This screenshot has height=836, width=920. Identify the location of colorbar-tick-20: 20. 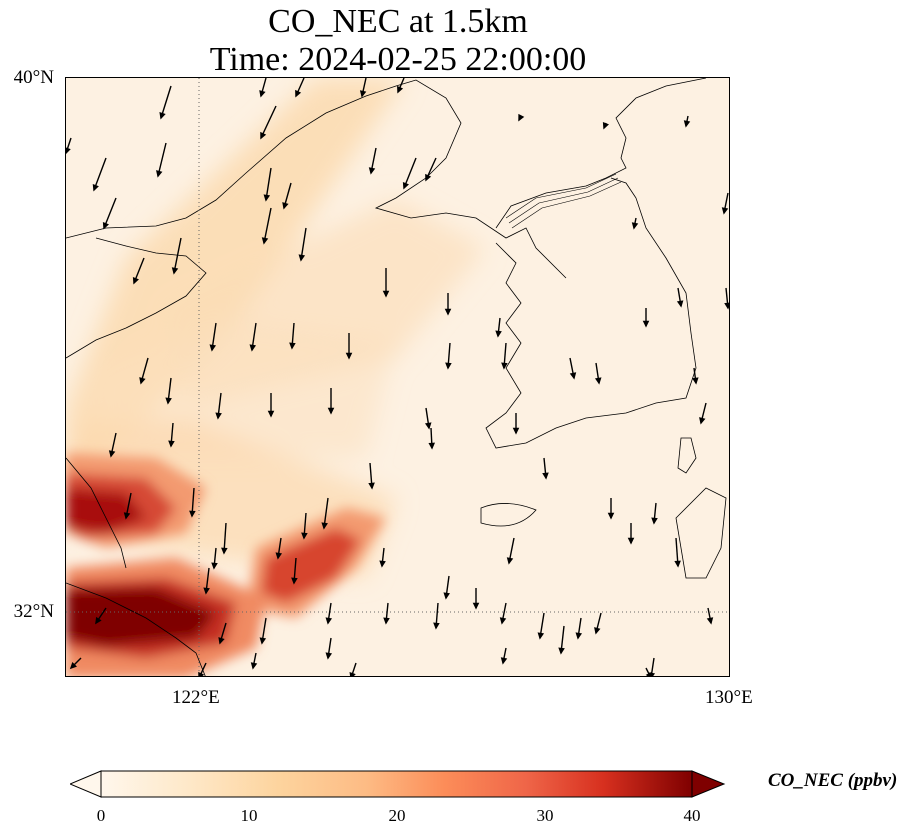
(397, 815).